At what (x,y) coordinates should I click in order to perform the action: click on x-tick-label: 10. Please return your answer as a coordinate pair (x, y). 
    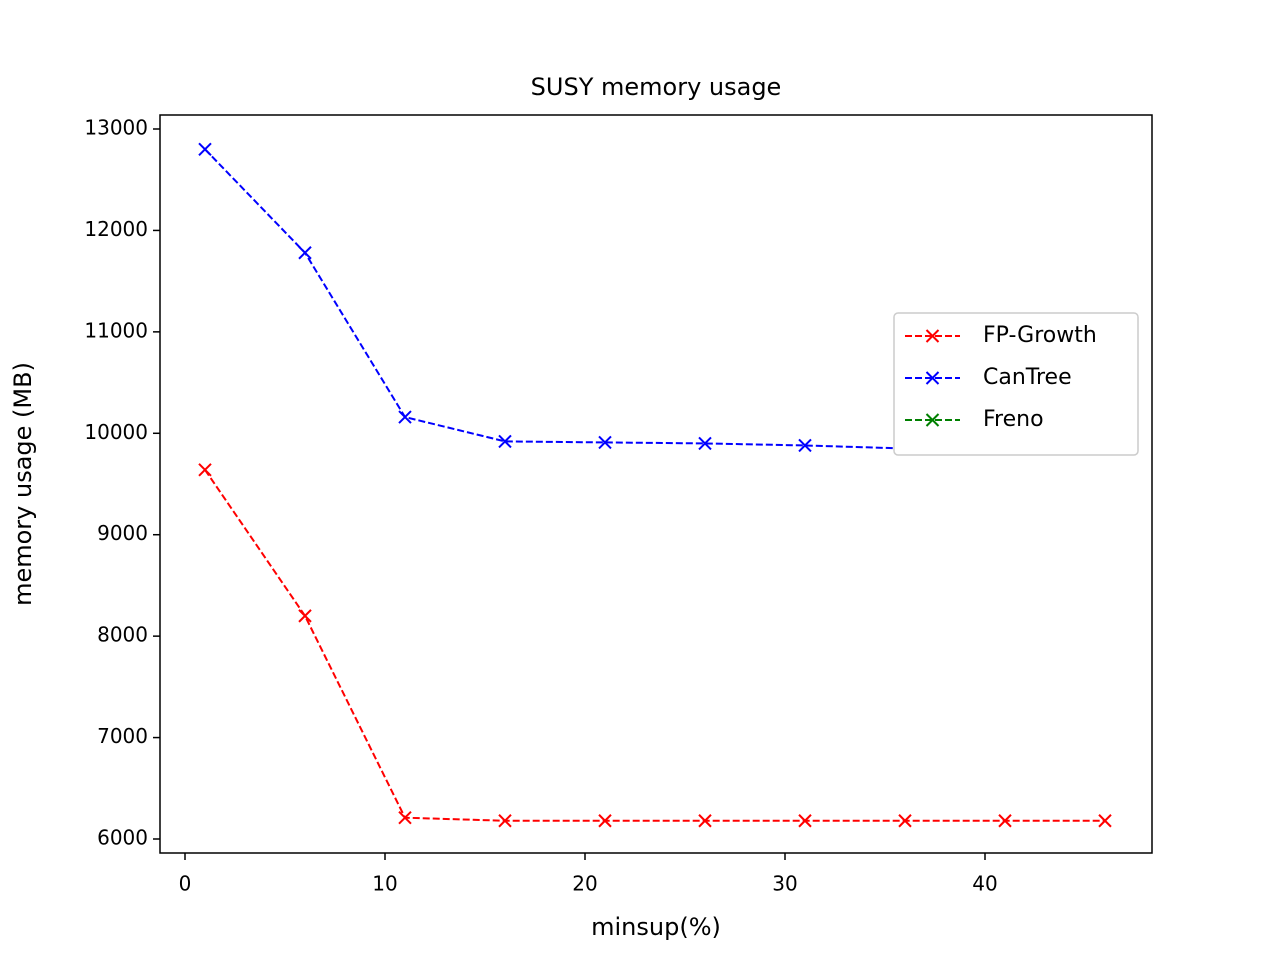
    Looking at the image, I should click on (384, 884).